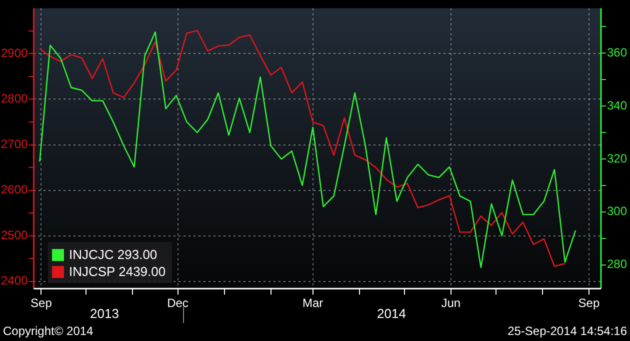 The width and height of the screenshot is (630, 341). What do you see at coordinates (617, 158) in the screenshot?
I see `y2-tick-label: 320` at bounding box center [617, 158].